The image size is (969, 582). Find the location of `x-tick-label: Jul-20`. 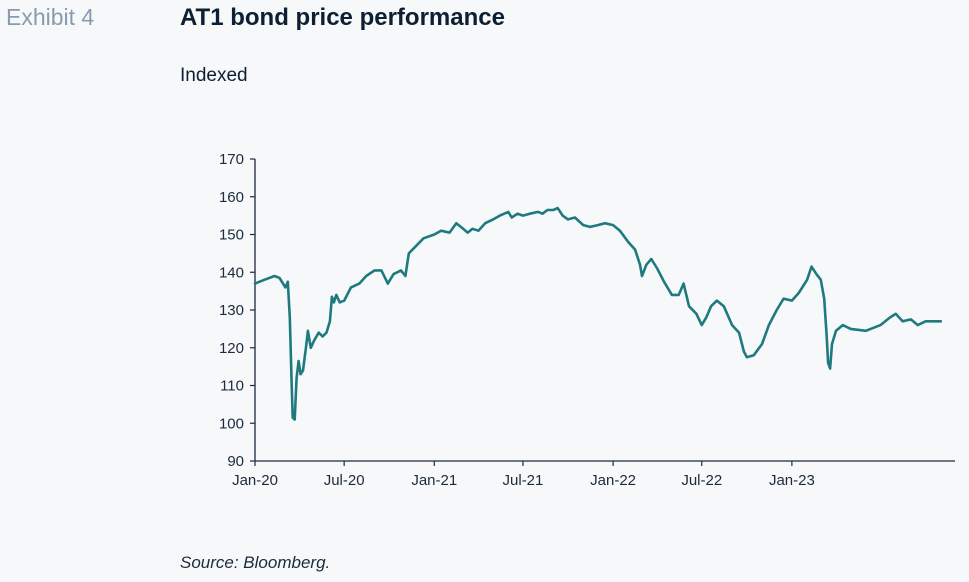

x-tick-label: Jul-20 is located at coordinates (344, 480).